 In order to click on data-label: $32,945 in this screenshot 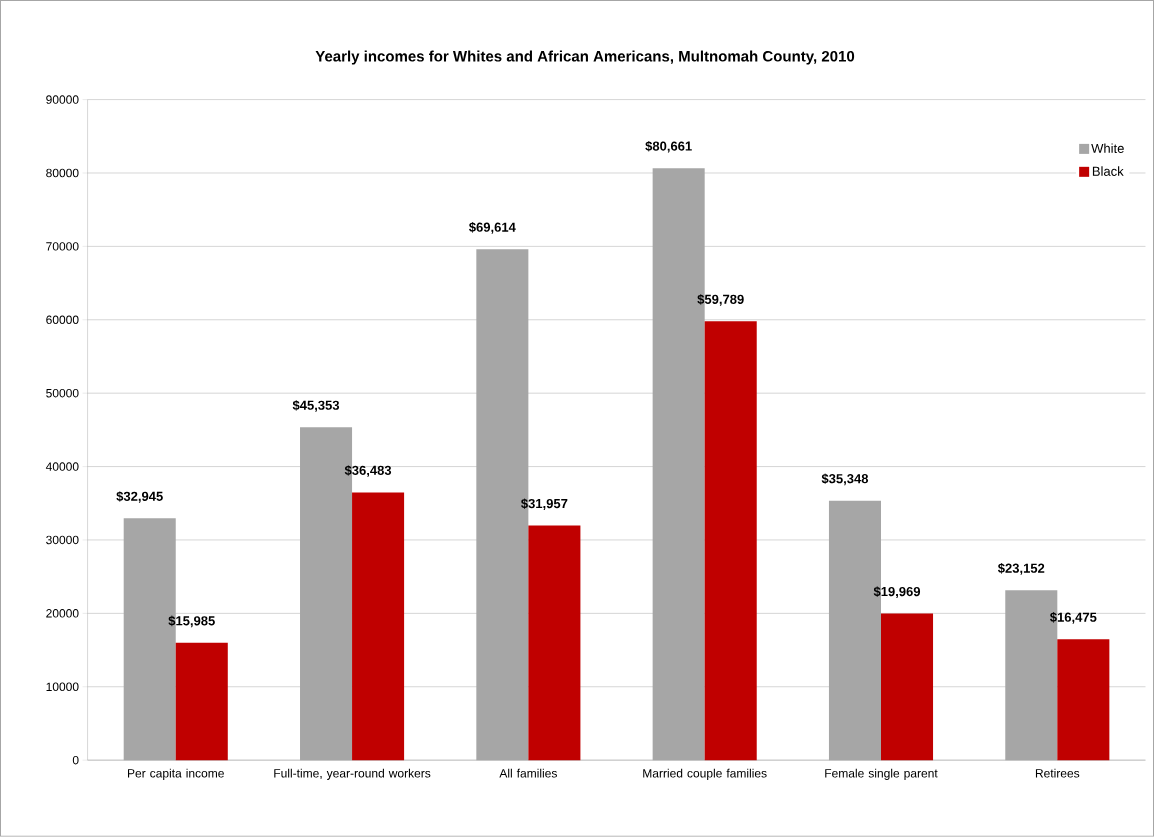, I will do `click(139, 497)`.